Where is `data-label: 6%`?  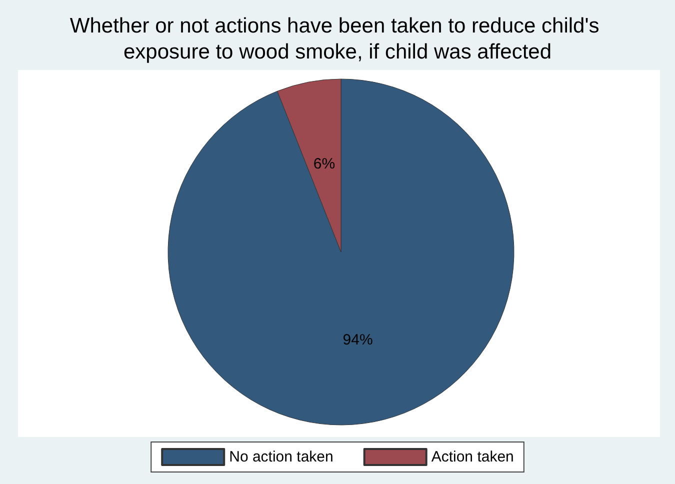
data-label: 6% is located at coordinates (324, 164).